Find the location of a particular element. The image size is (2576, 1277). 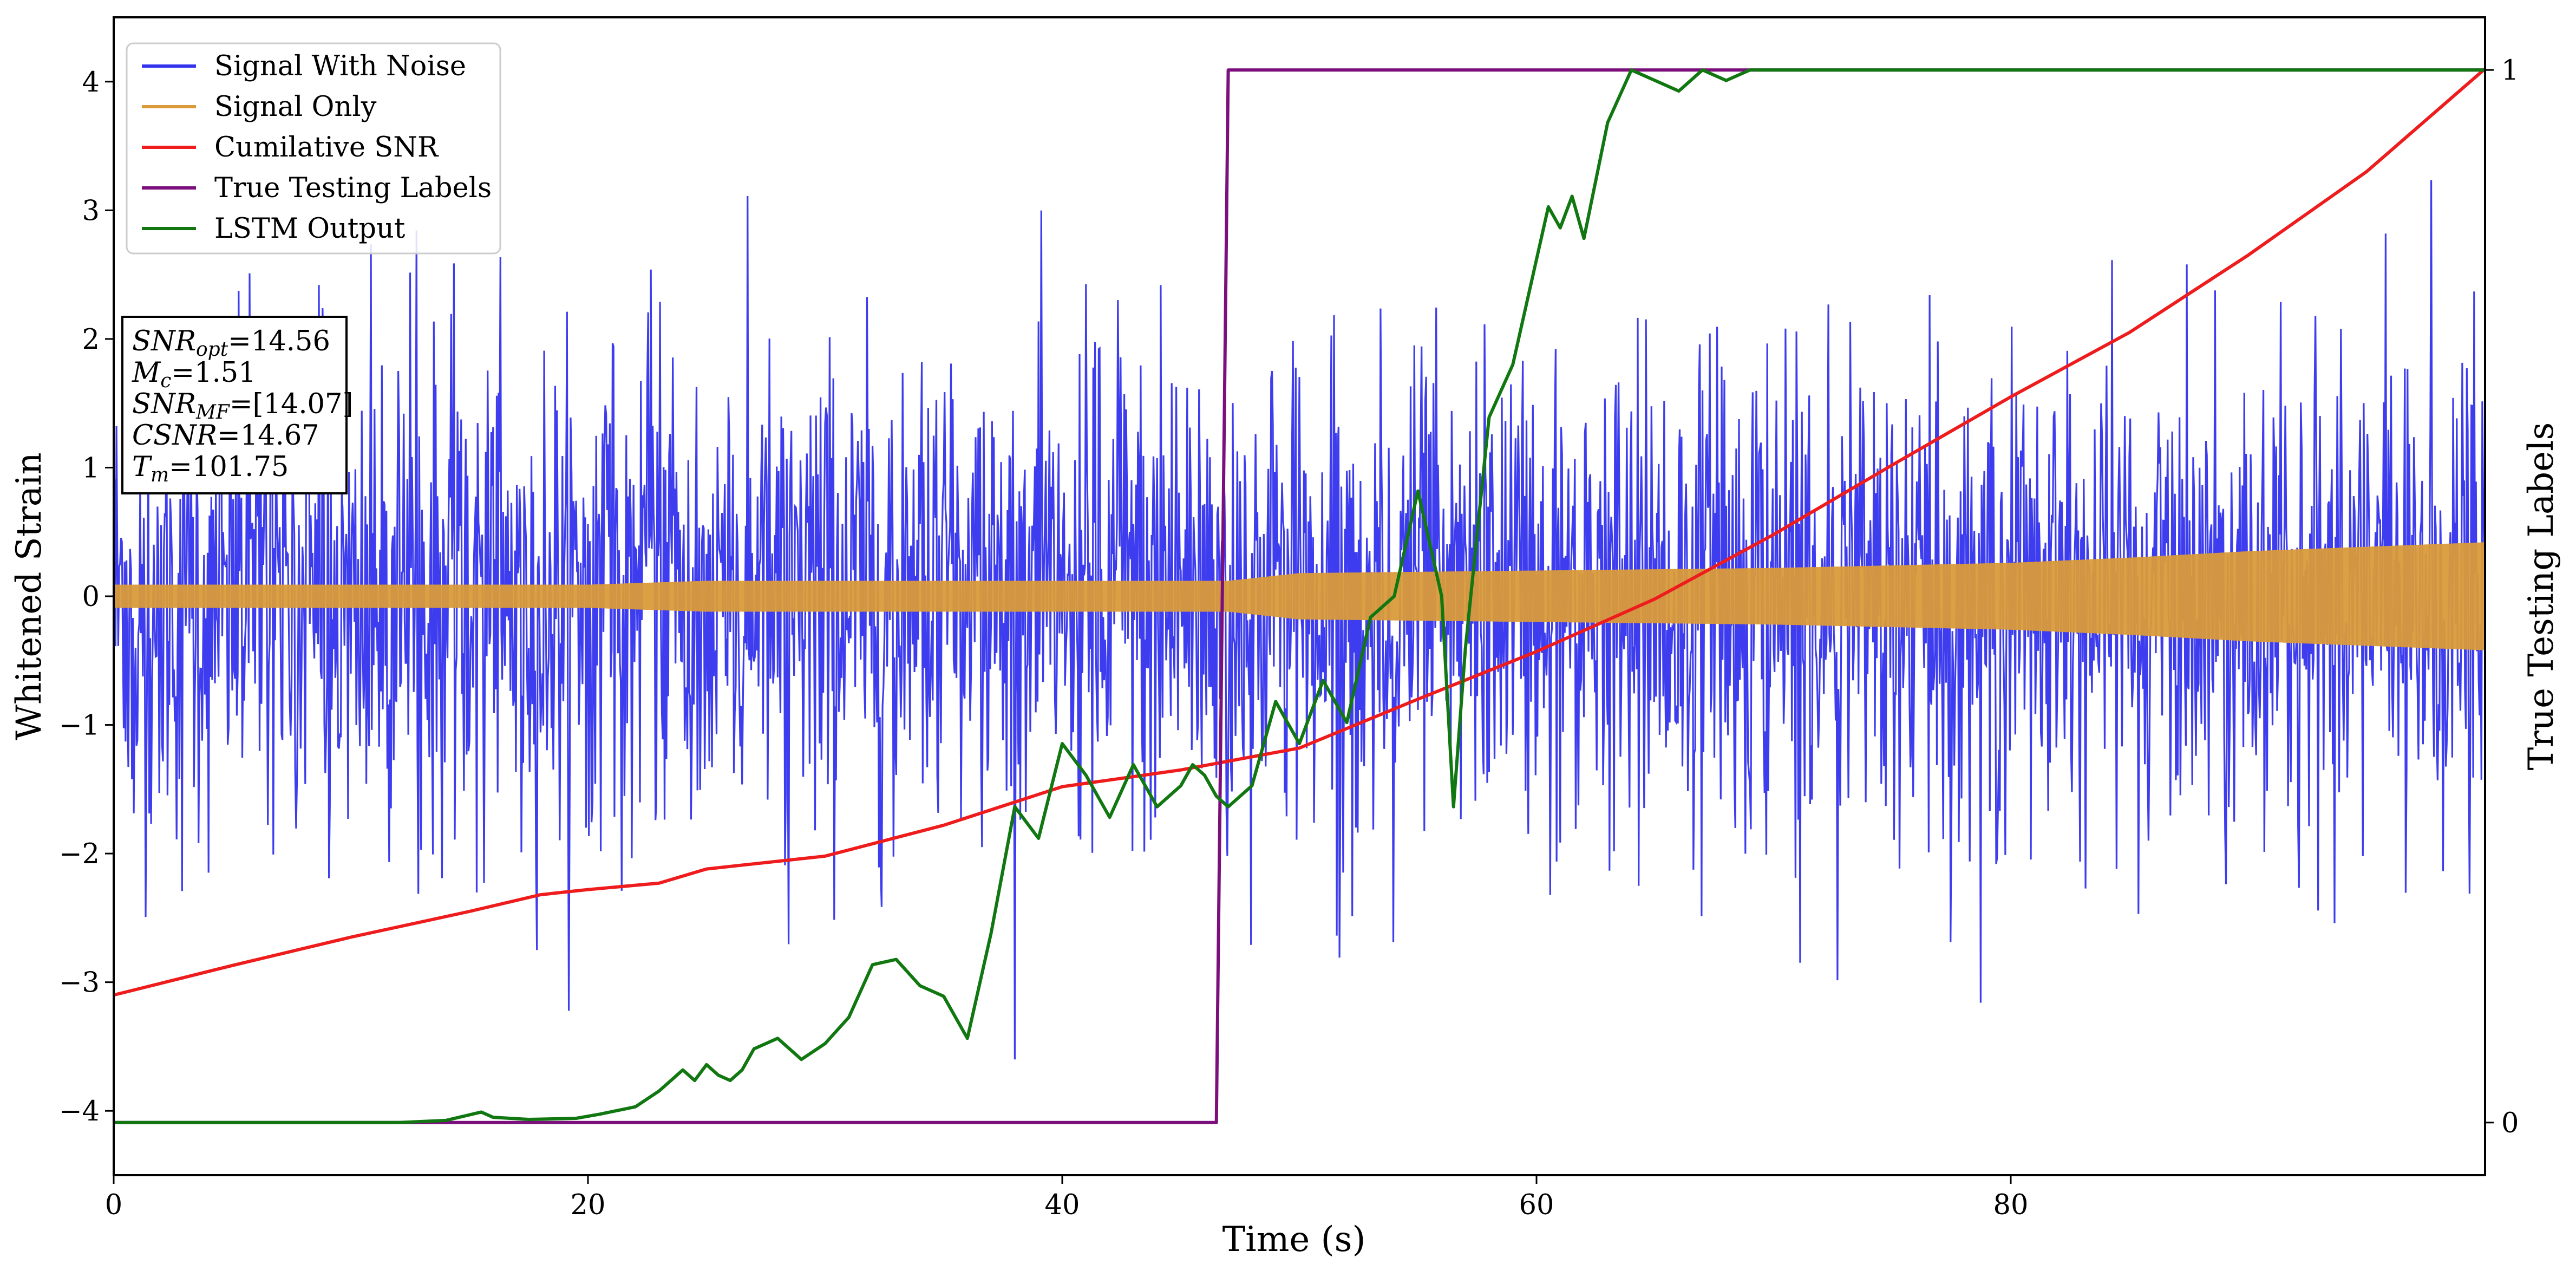

legend-label: Signal Only is located at coordinates (295, 107).